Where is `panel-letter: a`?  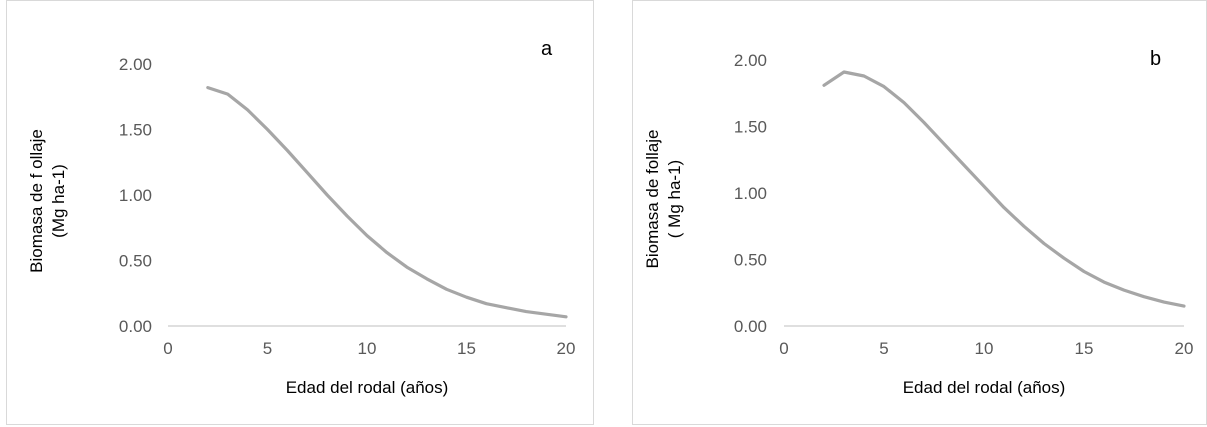
panel-letter: a is located at coordinates (547, 49).